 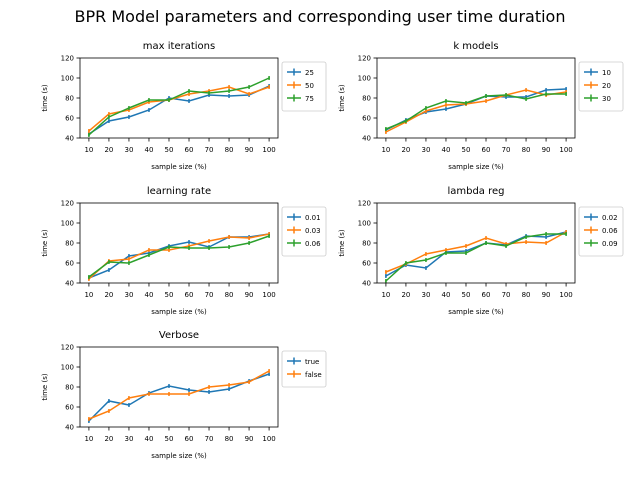 I want to click on y-tick-label: 120, so click(x=364, y=204).